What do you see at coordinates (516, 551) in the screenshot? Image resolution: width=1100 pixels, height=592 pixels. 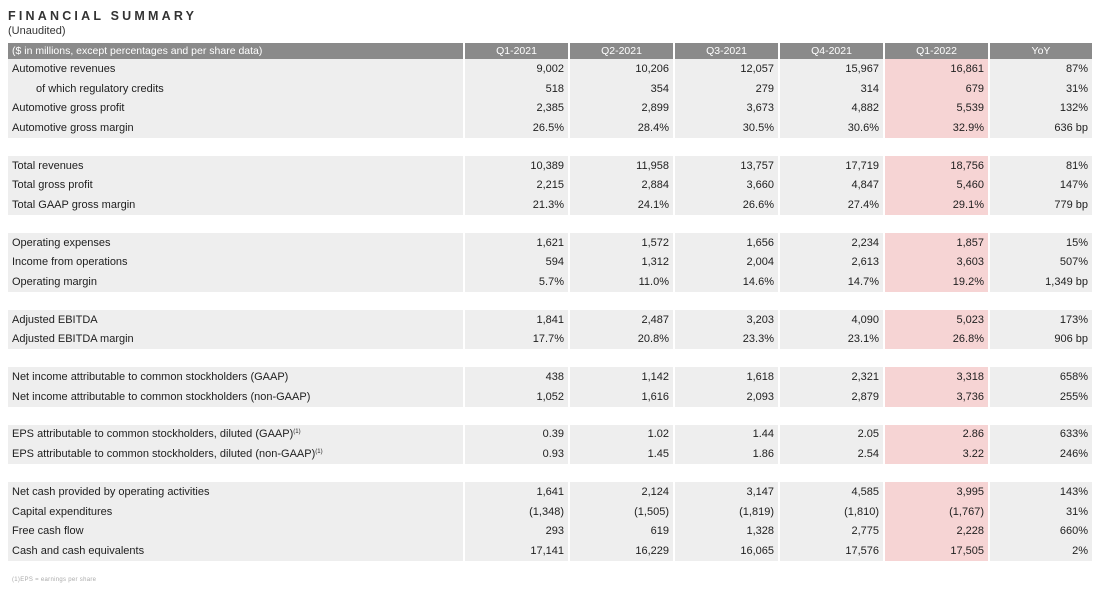 I see `cell-q1-2021: 17,141` at bounding box center [516, 551].